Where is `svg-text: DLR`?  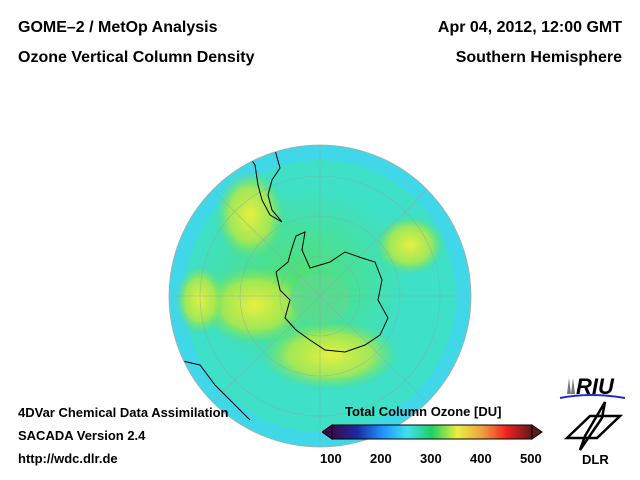
svg-text: DLR is located at coordinates (595, 459).